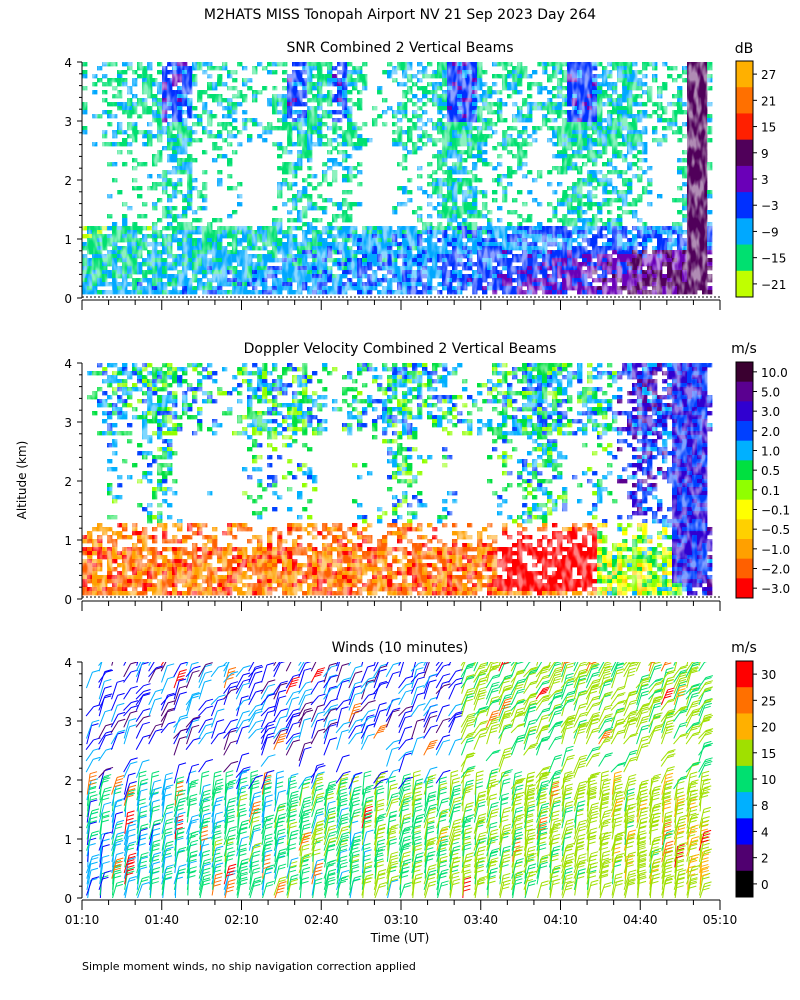 The image size is (800, 1000). What do you see at coordinates (760, 179) in the screenshot?
I see `snr-colorbar: 27 21 15 9 3 −3 −9 −15 −21` at bounding box center [760, 179].